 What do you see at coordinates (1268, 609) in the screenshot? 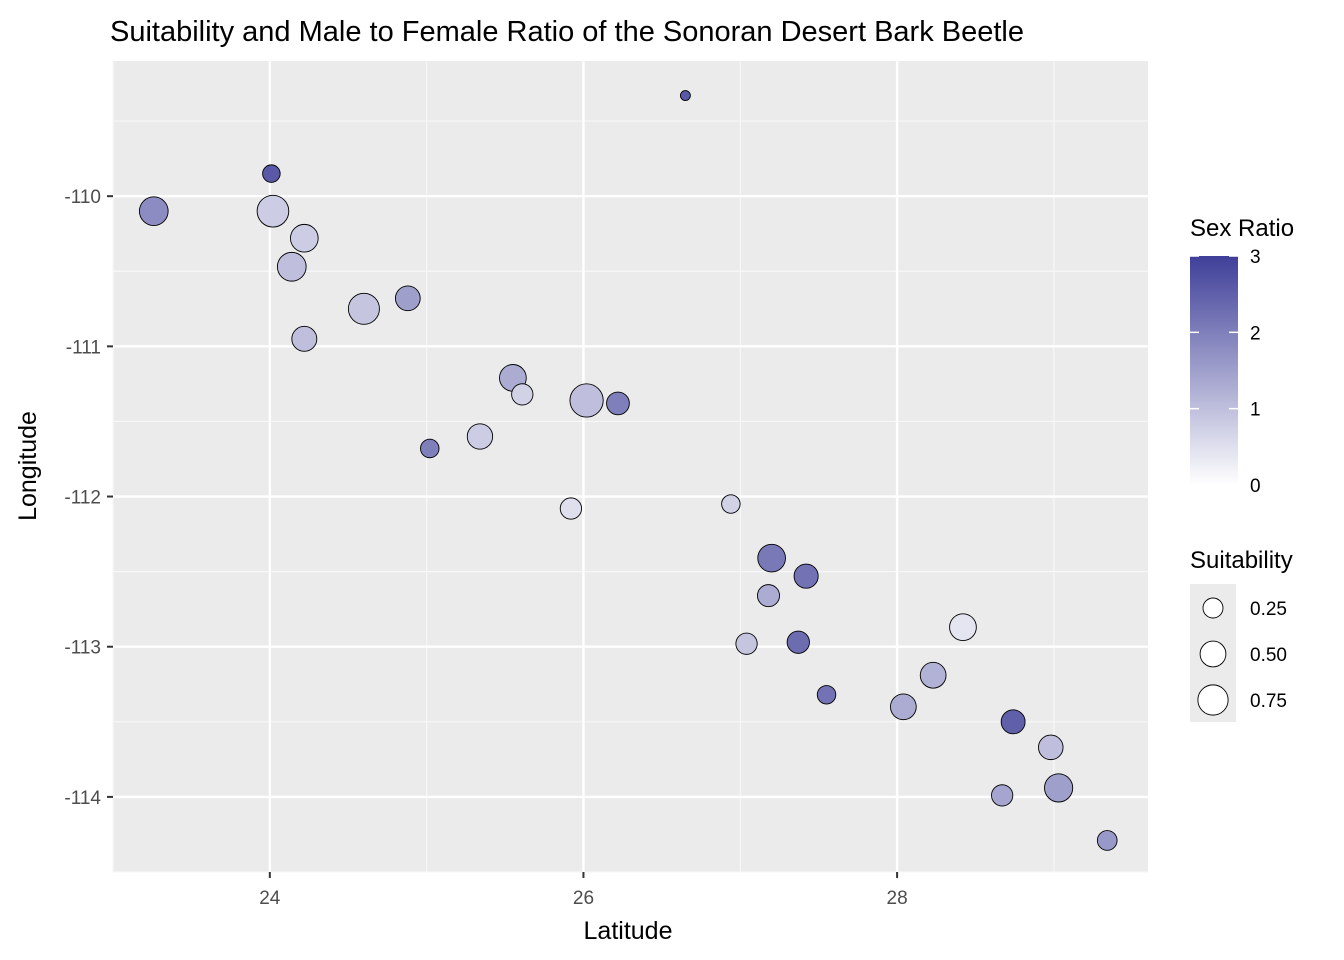
I see `size-key-label: 0.25` at bounding box center [1268, 609].